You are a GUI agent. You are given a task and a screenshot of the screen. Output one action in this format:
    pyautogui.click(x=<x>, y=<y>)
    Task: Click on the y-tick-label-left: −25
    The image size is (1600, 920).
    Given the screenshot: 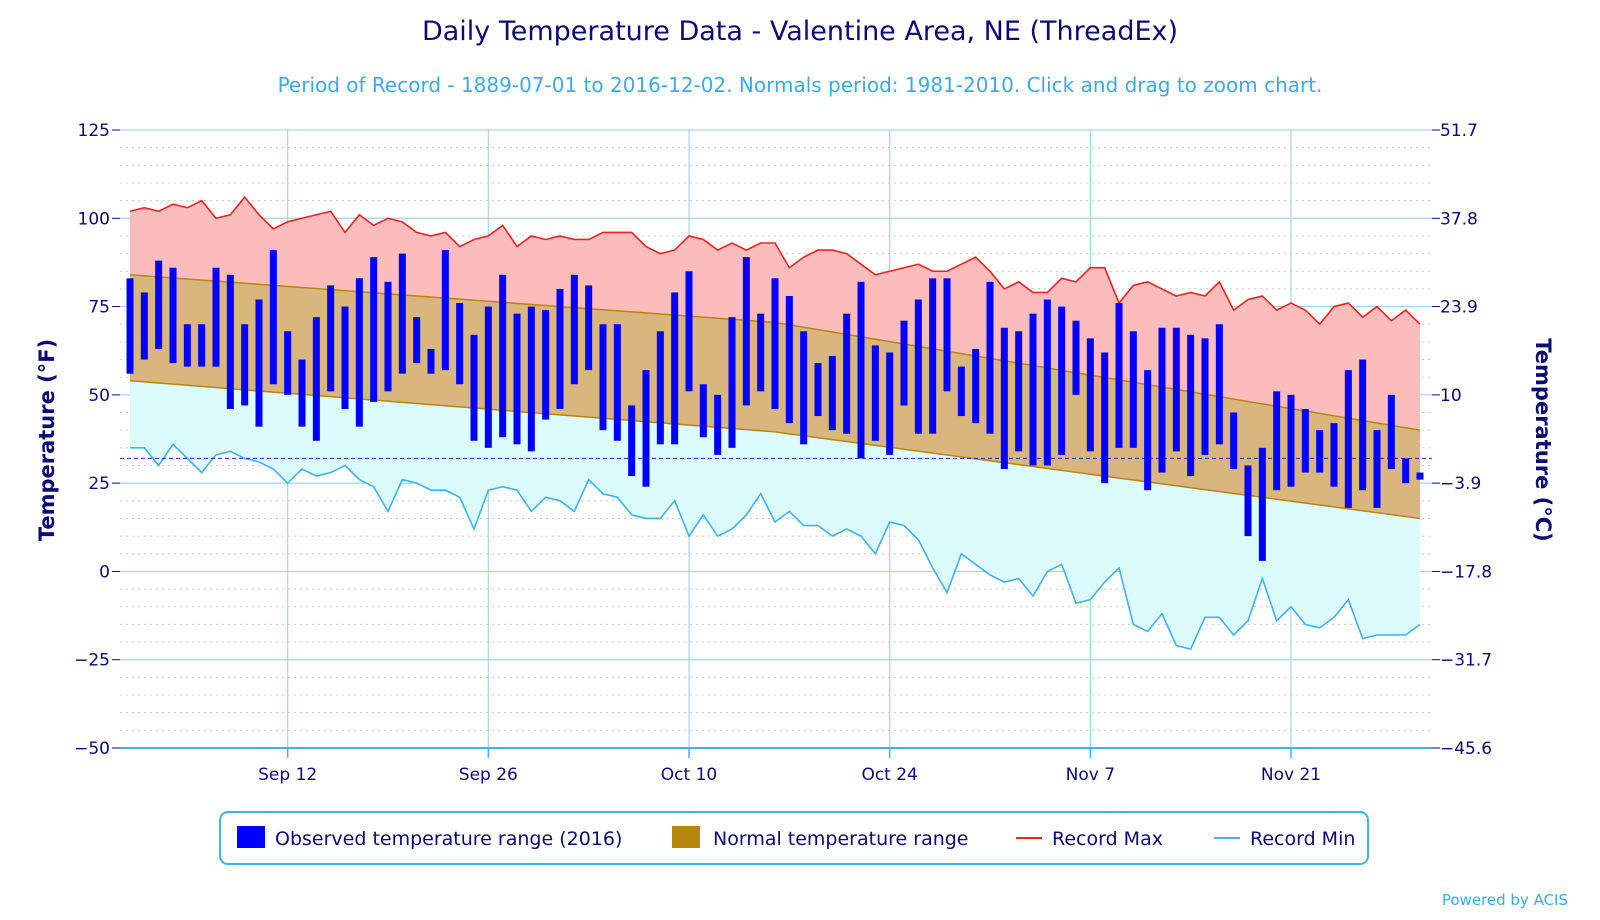 What is the action you would take?
    pyautogui.click(x=92, y=661)
    